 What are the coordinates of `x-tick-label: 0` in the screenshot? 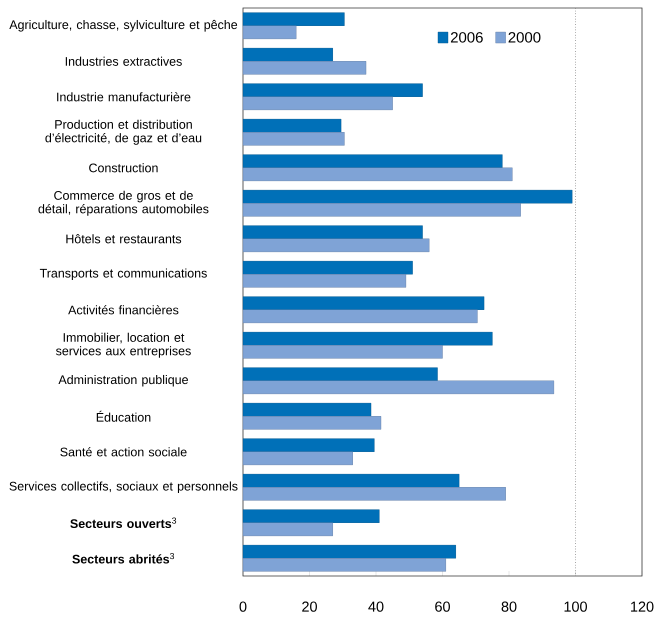 It's located at (243, 607).